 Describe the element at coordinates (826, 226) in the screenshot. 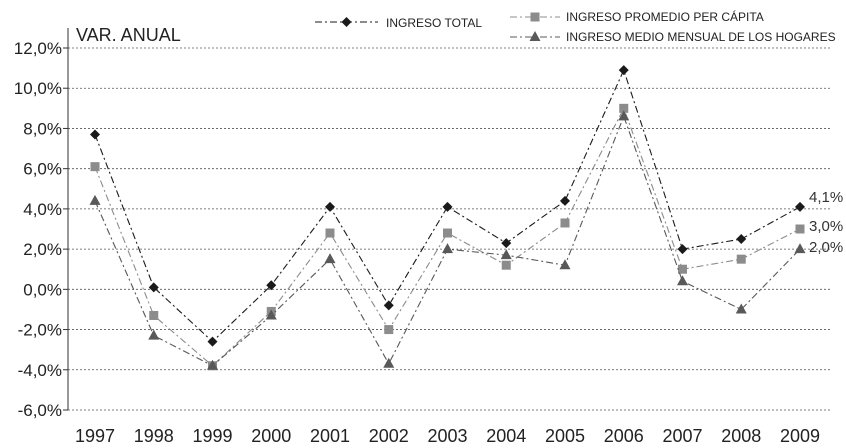

I see `end-value-label: 3,0%` at that location.